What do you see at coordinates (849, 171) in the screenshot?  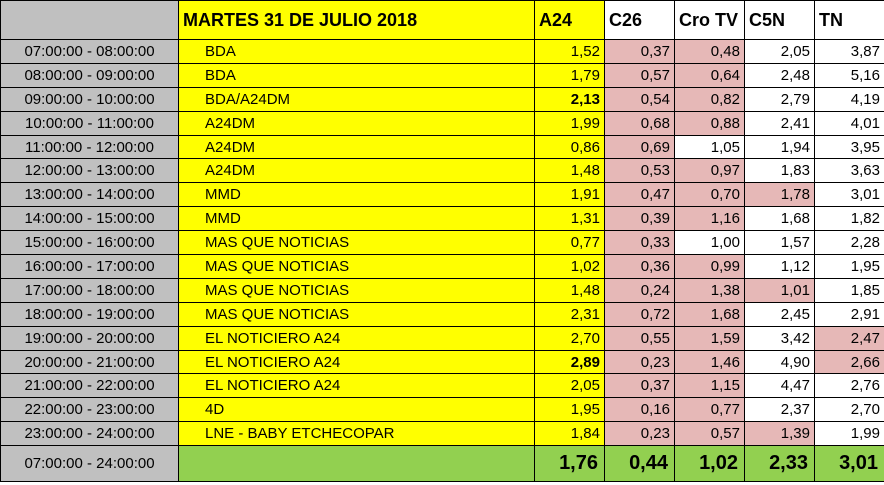 I see `rating-cell-tn: 3,63` at bounding box center [849, 171].